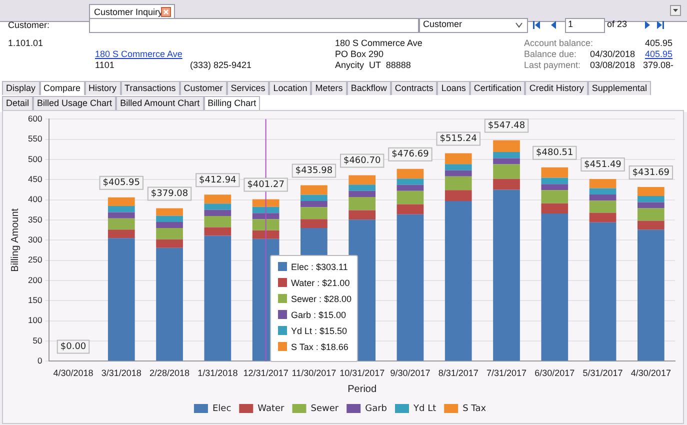  What do you see at coordinates (160, 103) in the screenshot?
I see `text: Billed Amount Chart` at bounding box center [160, 103].